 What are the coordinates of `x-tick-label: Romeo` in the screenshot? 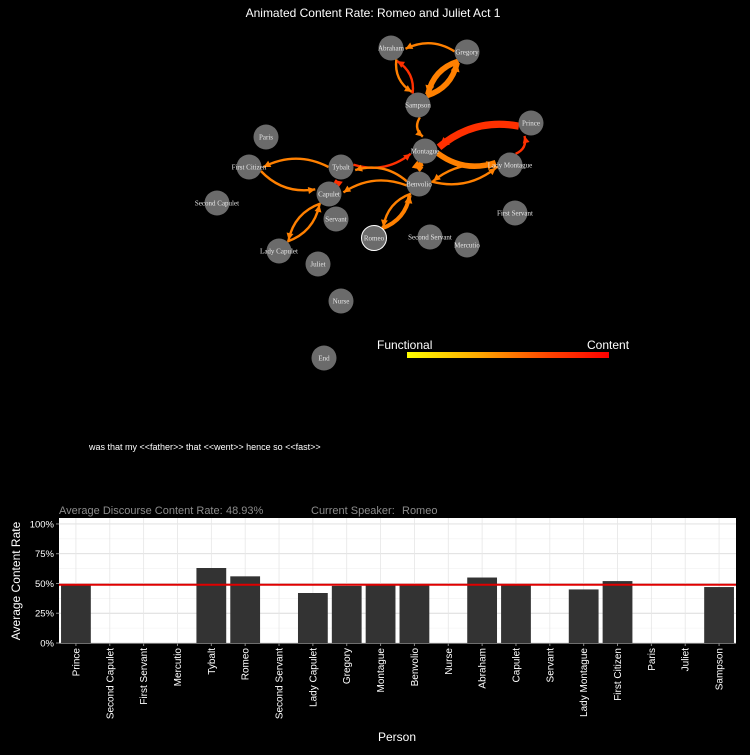 It's located at (246, 664).